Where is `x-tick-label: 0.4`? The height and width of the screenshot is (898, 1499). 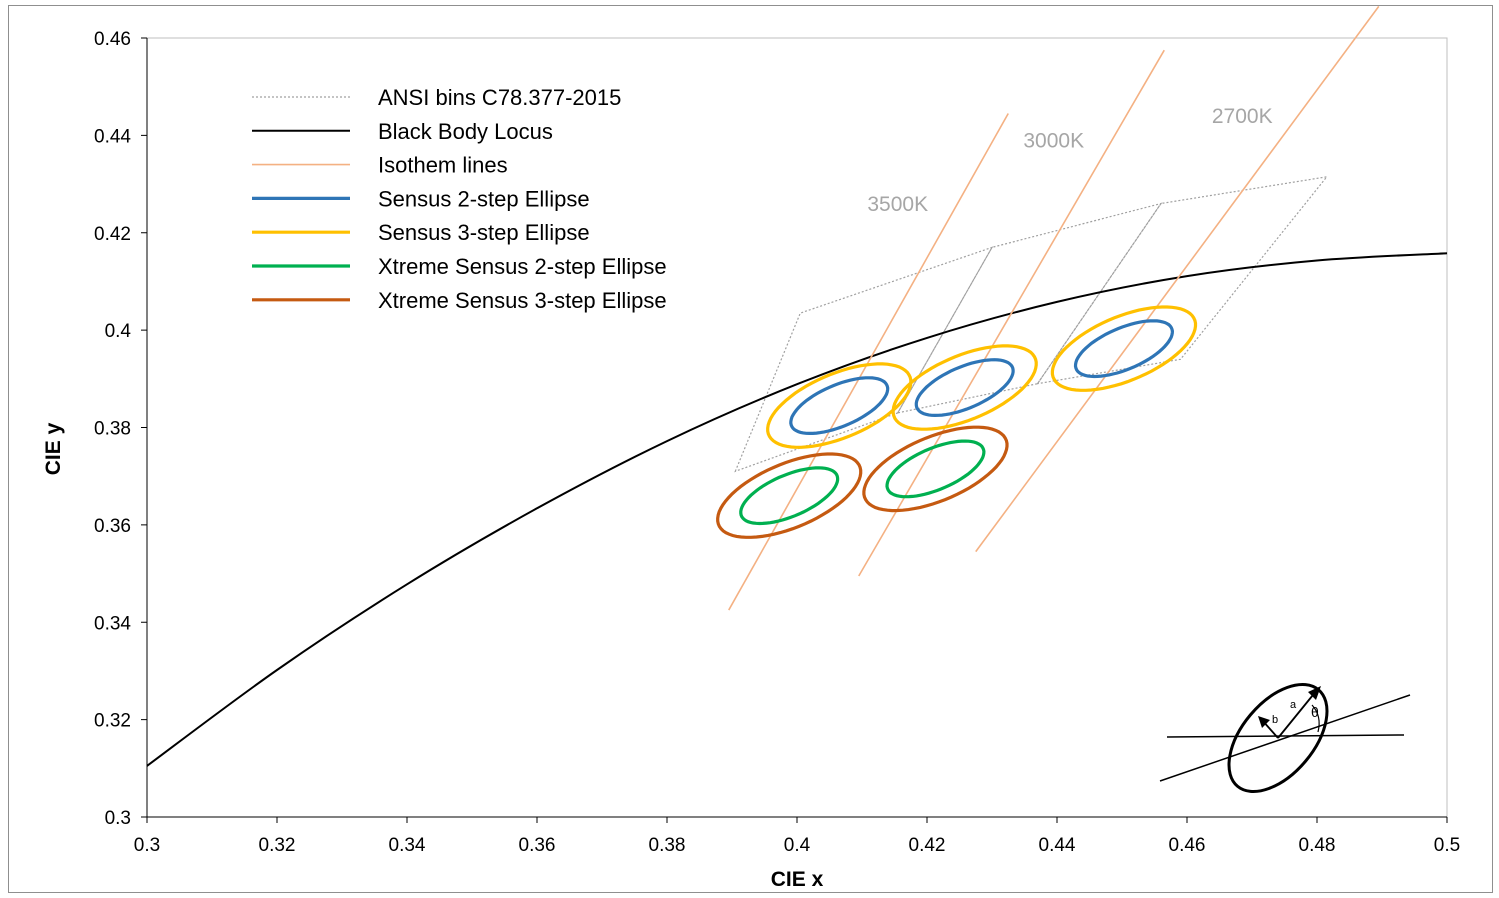 x-tick-label: 0.4 is located at coordinates (797, 845).